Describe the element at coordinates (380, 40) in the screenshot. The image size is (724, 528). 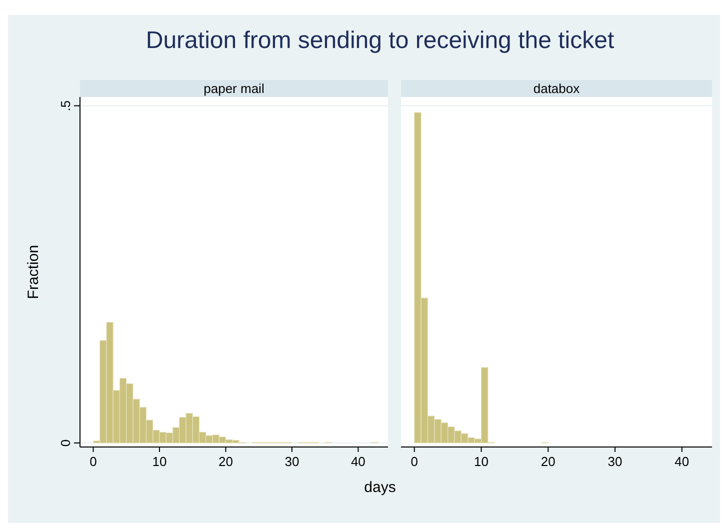
I see `chart-title: Duration from sending to receiving the ticket` at that location.